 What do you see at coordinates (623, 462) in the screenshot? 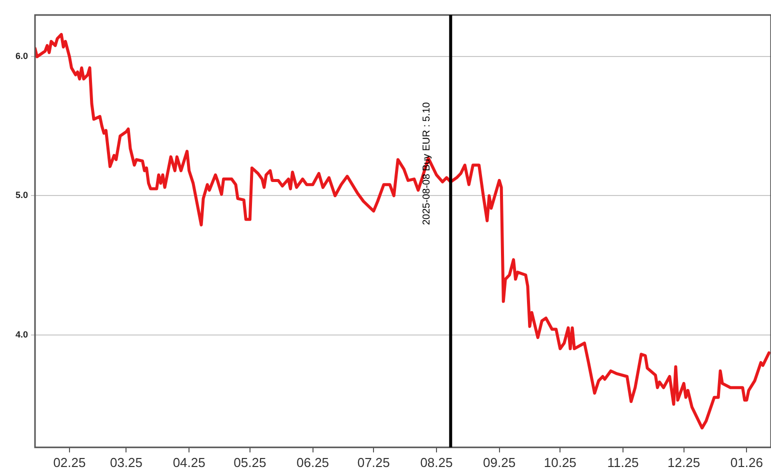
I see `x-tick-label: 11.25` at bounding box center [623, 462].